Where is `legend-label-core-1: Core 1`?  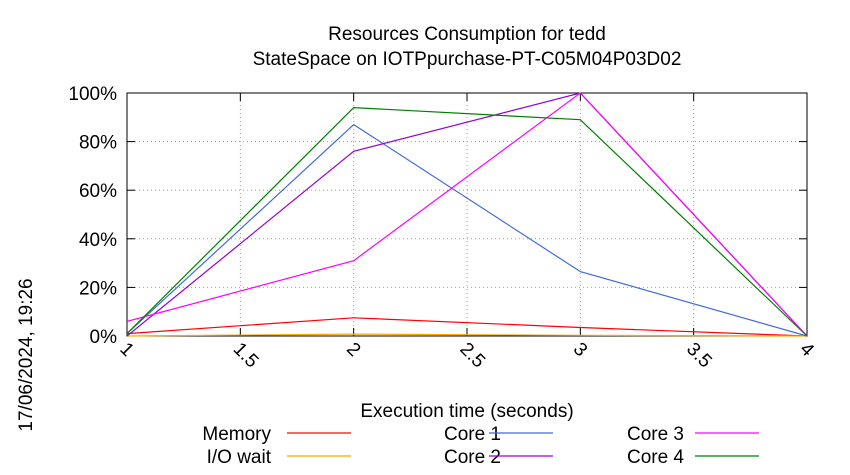 legend-label-core-1: Core 1 is located at coordinates (472, 434).